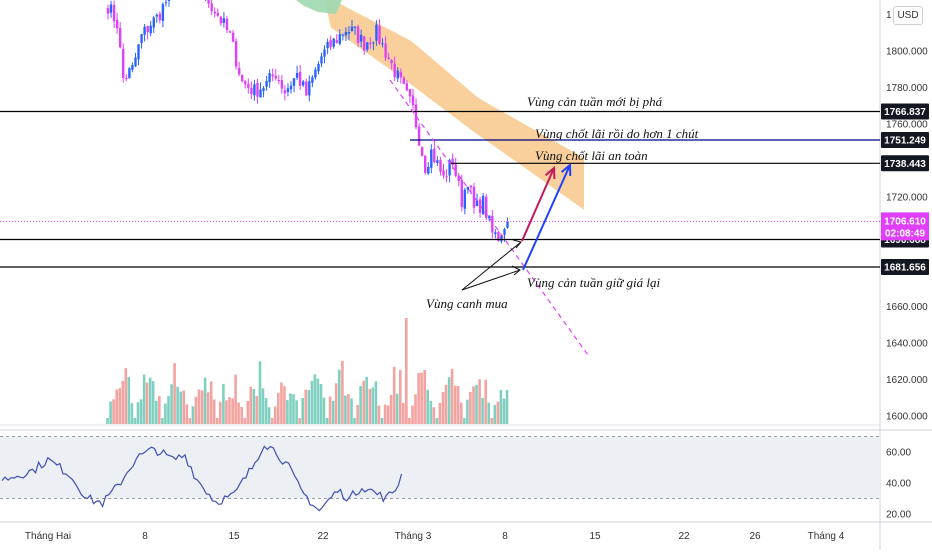  What do you see at coordinates (908, 15) in the screenshot?
I see `currency-selector: USD` at bounding box center [908, 15].